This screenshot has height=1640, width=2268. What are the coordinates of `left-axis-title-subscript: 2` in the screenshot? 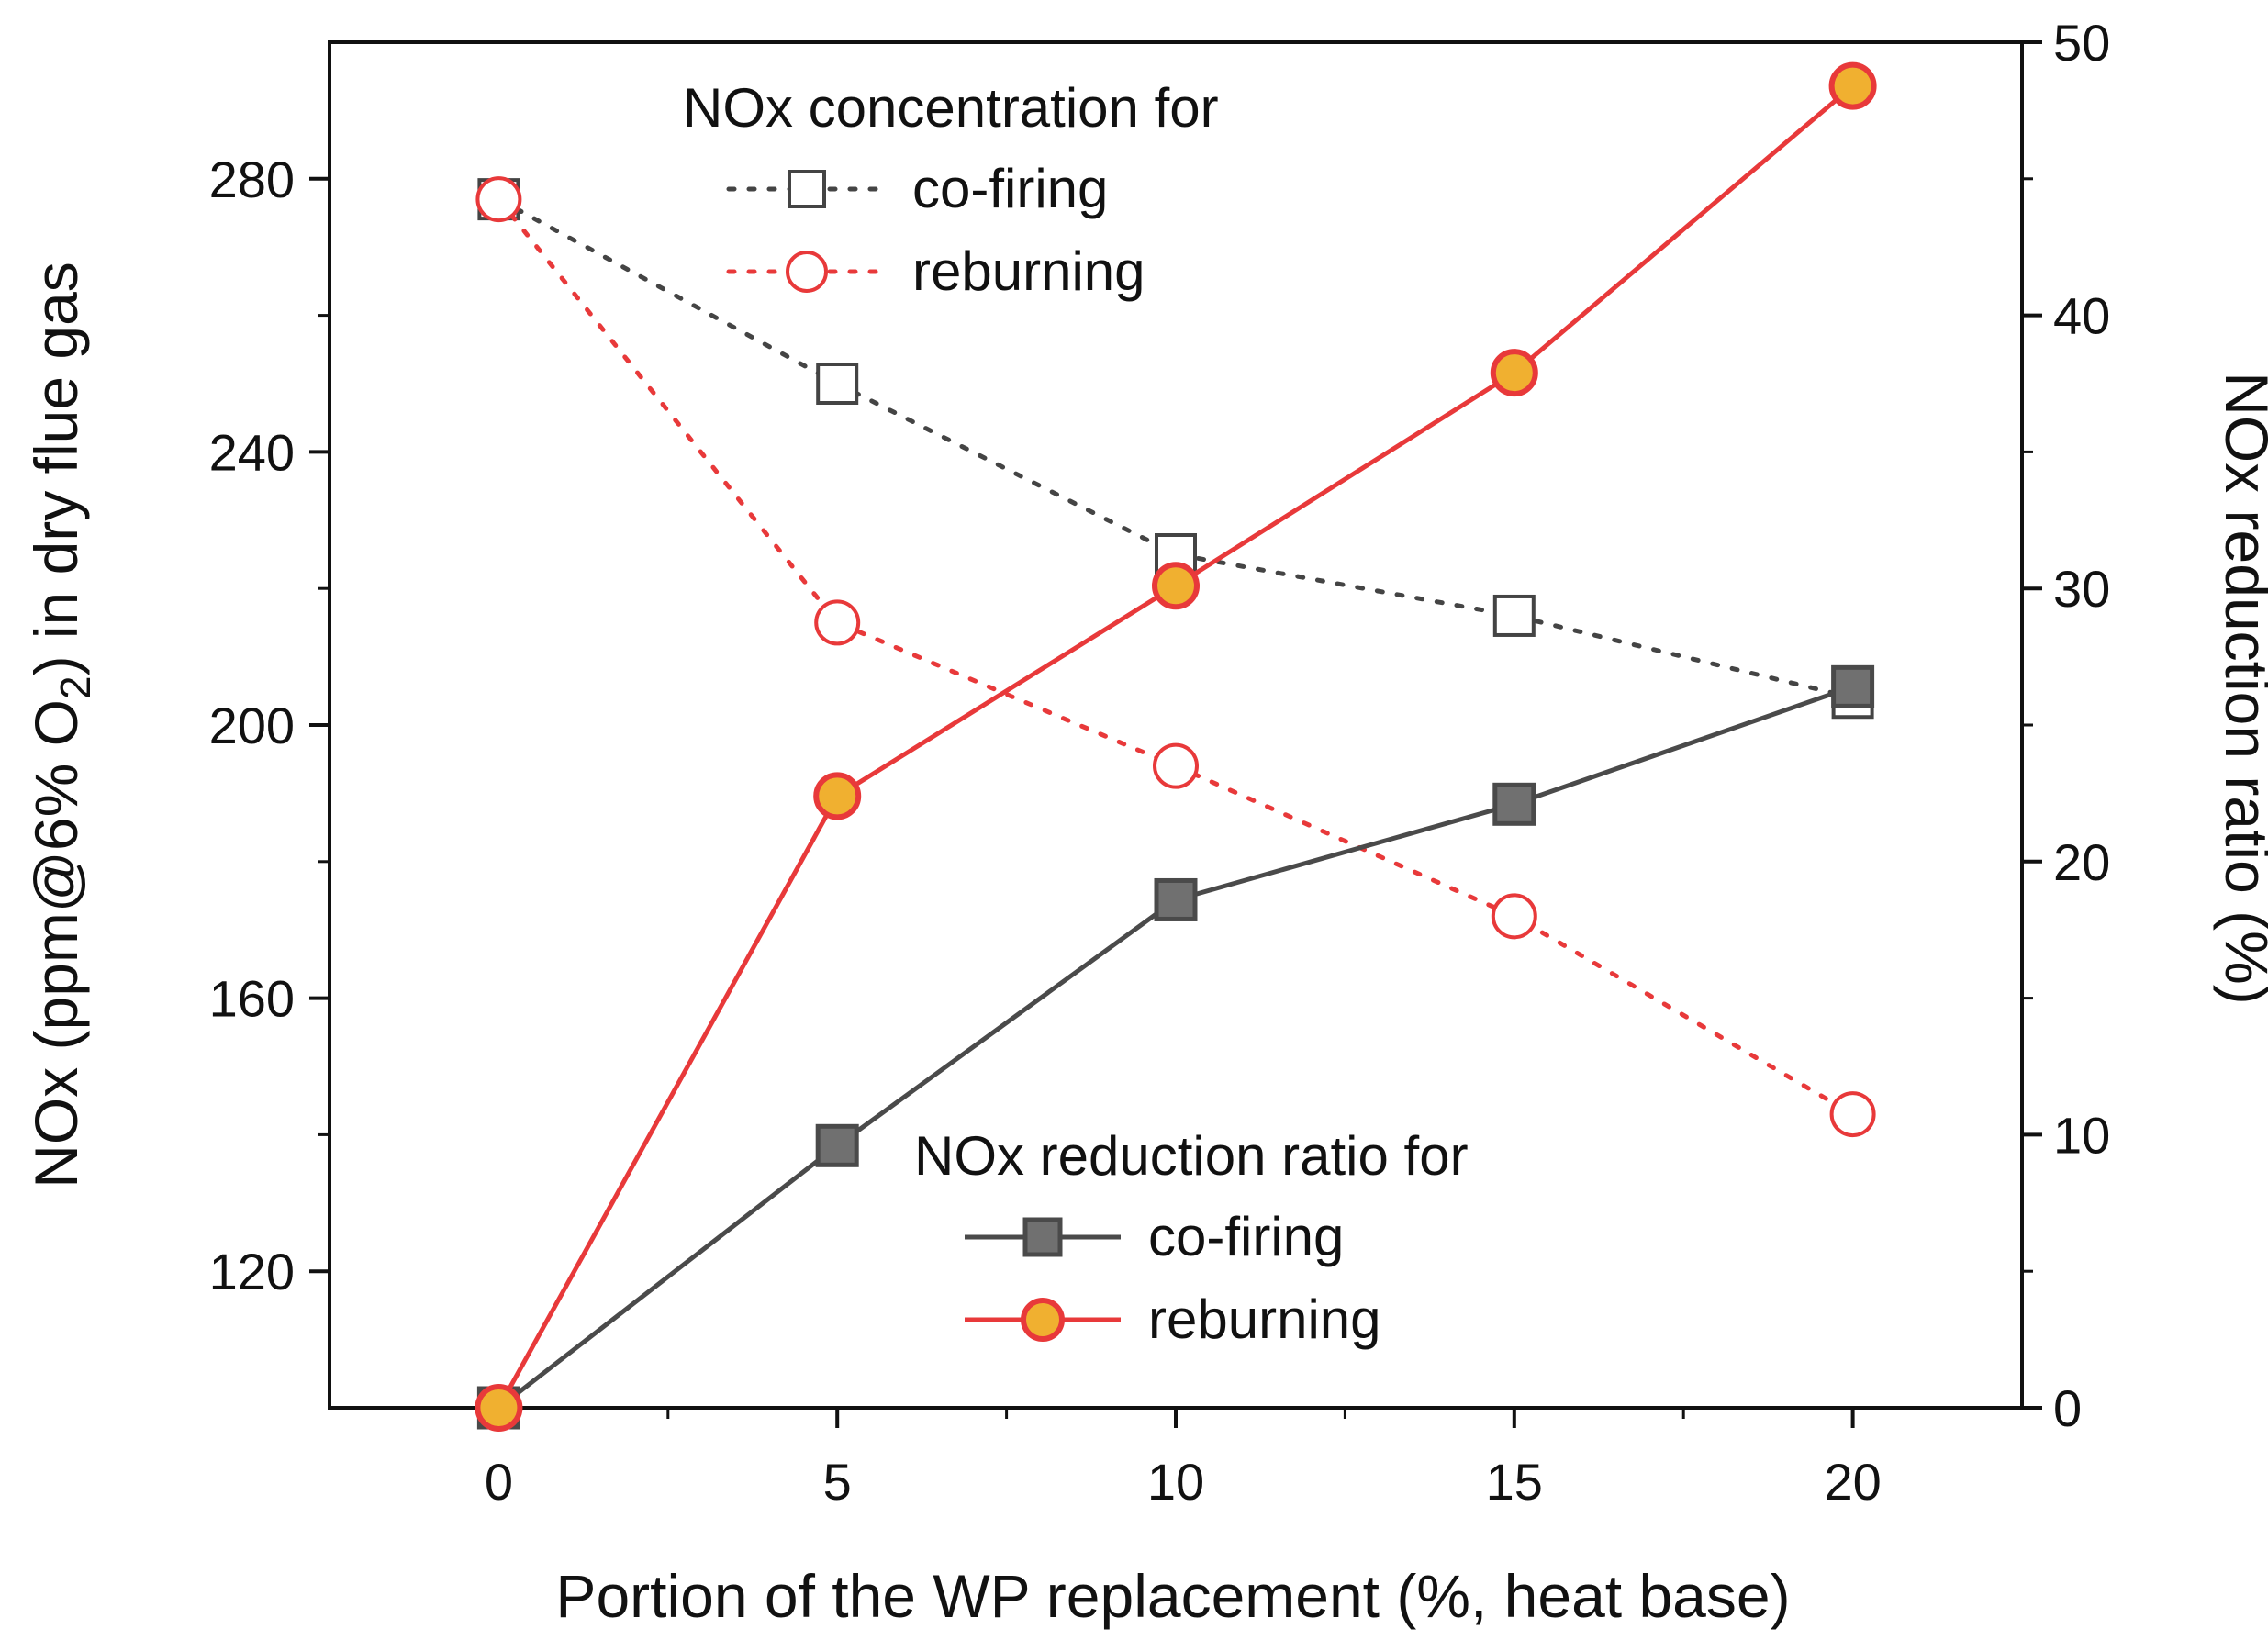 It's located at (75, 687).